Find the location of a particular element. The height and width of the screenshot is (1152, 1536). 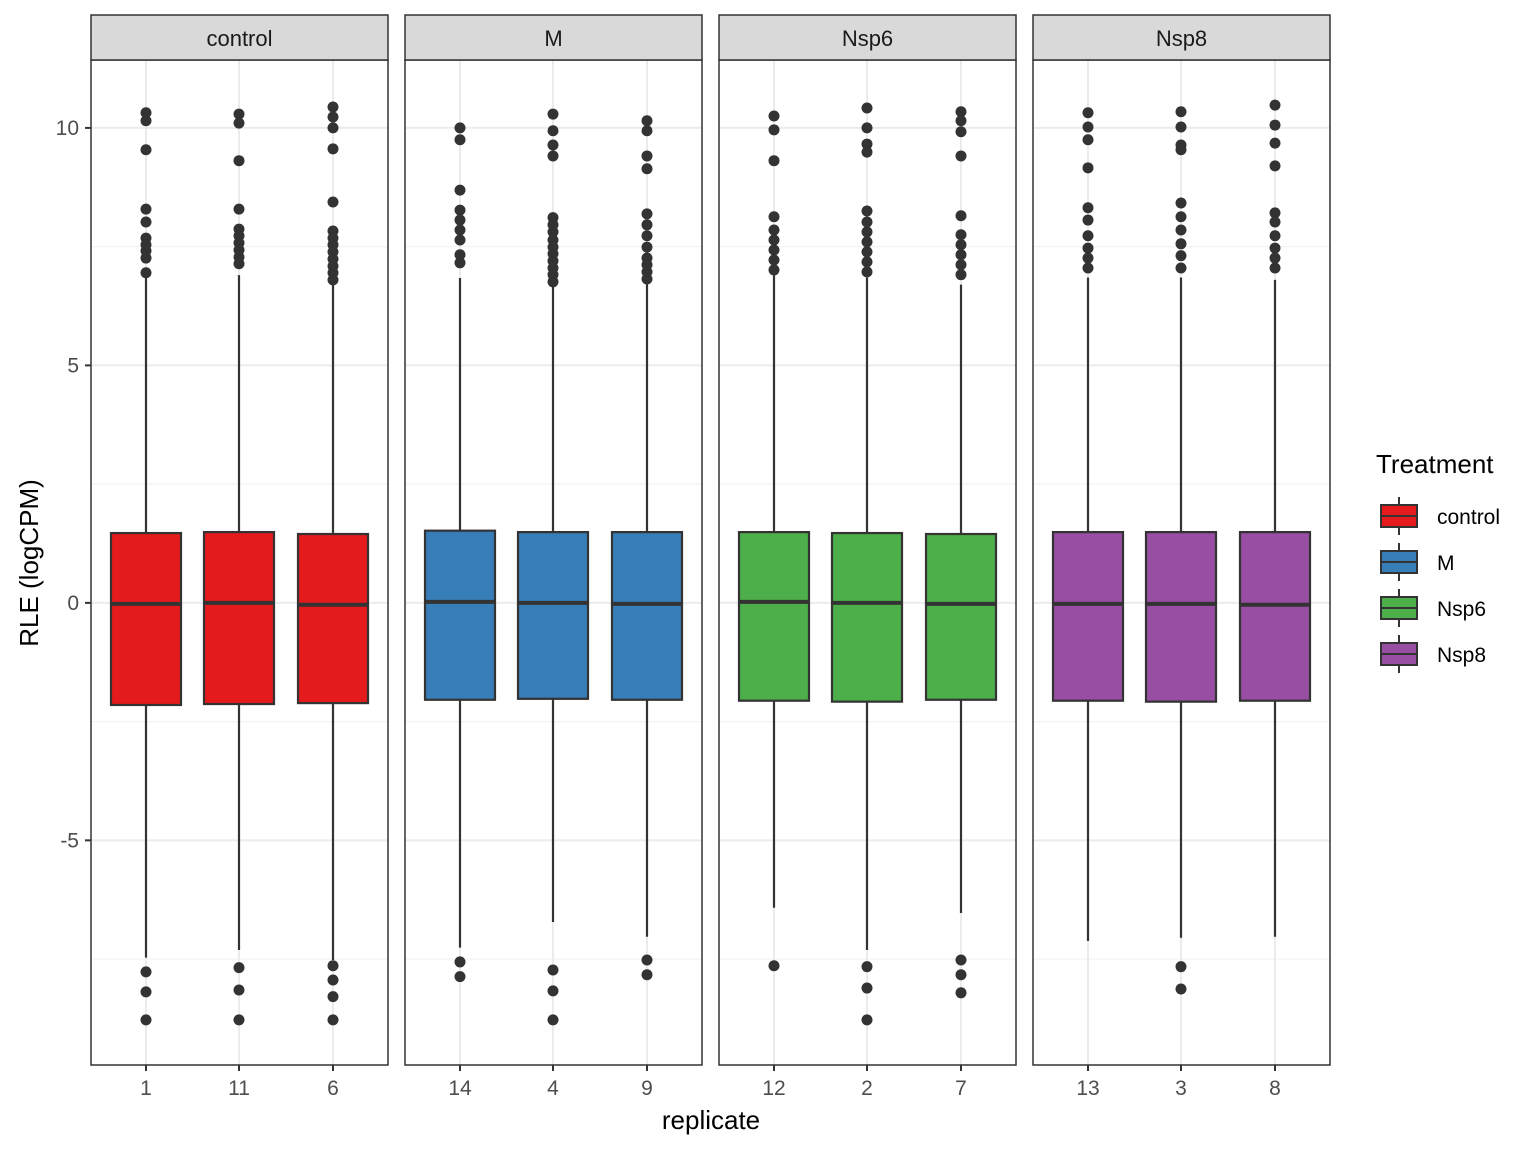

legend-label: Nsp8 is located at coordinates (1461, 655).